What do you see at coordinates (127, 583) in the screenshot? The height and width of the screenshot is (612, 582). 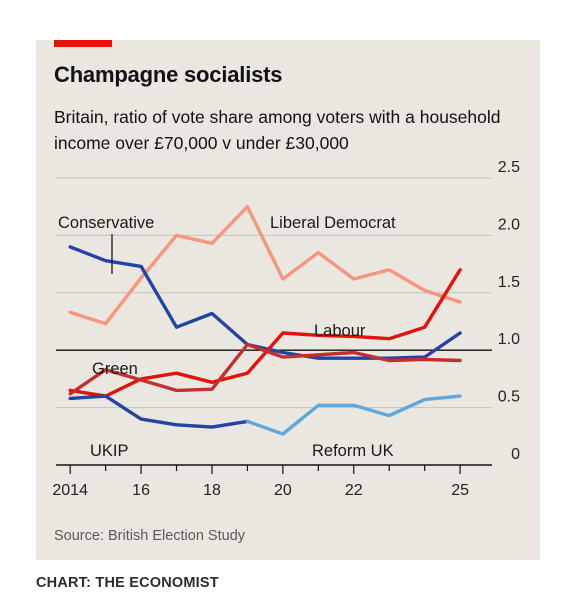 I see `chart-credit: CHART: THE ECONOMIST` at bounding box center [127, 583].